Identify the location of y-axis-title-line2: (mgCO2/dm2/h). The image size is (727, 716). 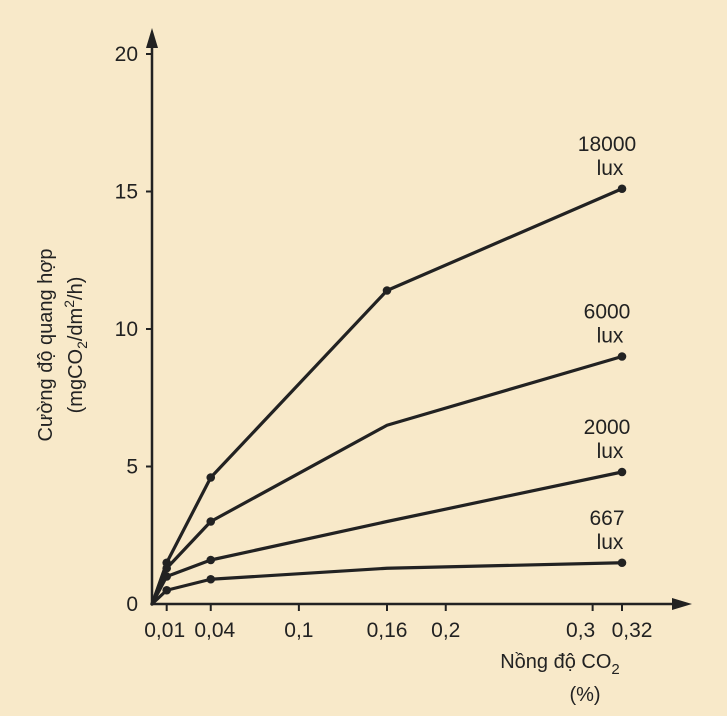
(75, 345).